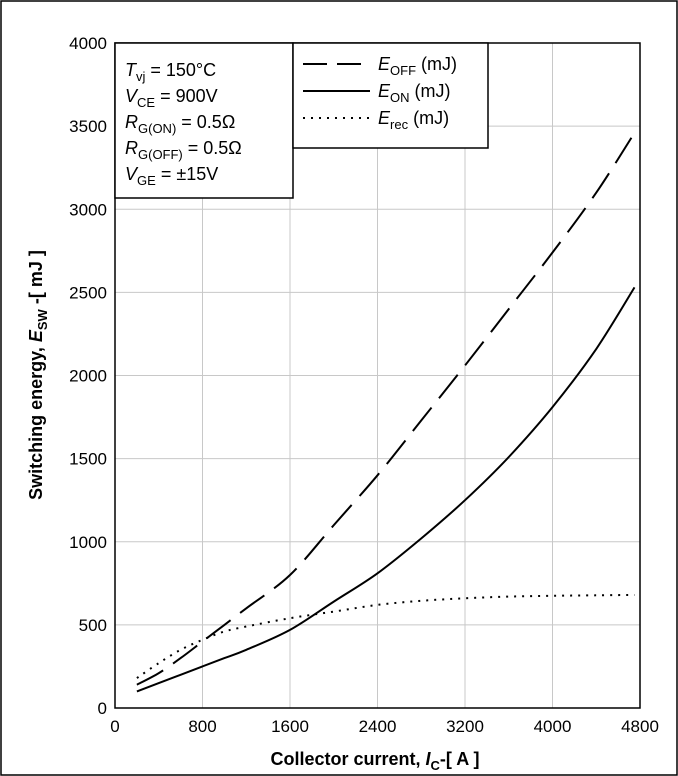  I want to click on x-tick-label: 3200, so click(465, 726).